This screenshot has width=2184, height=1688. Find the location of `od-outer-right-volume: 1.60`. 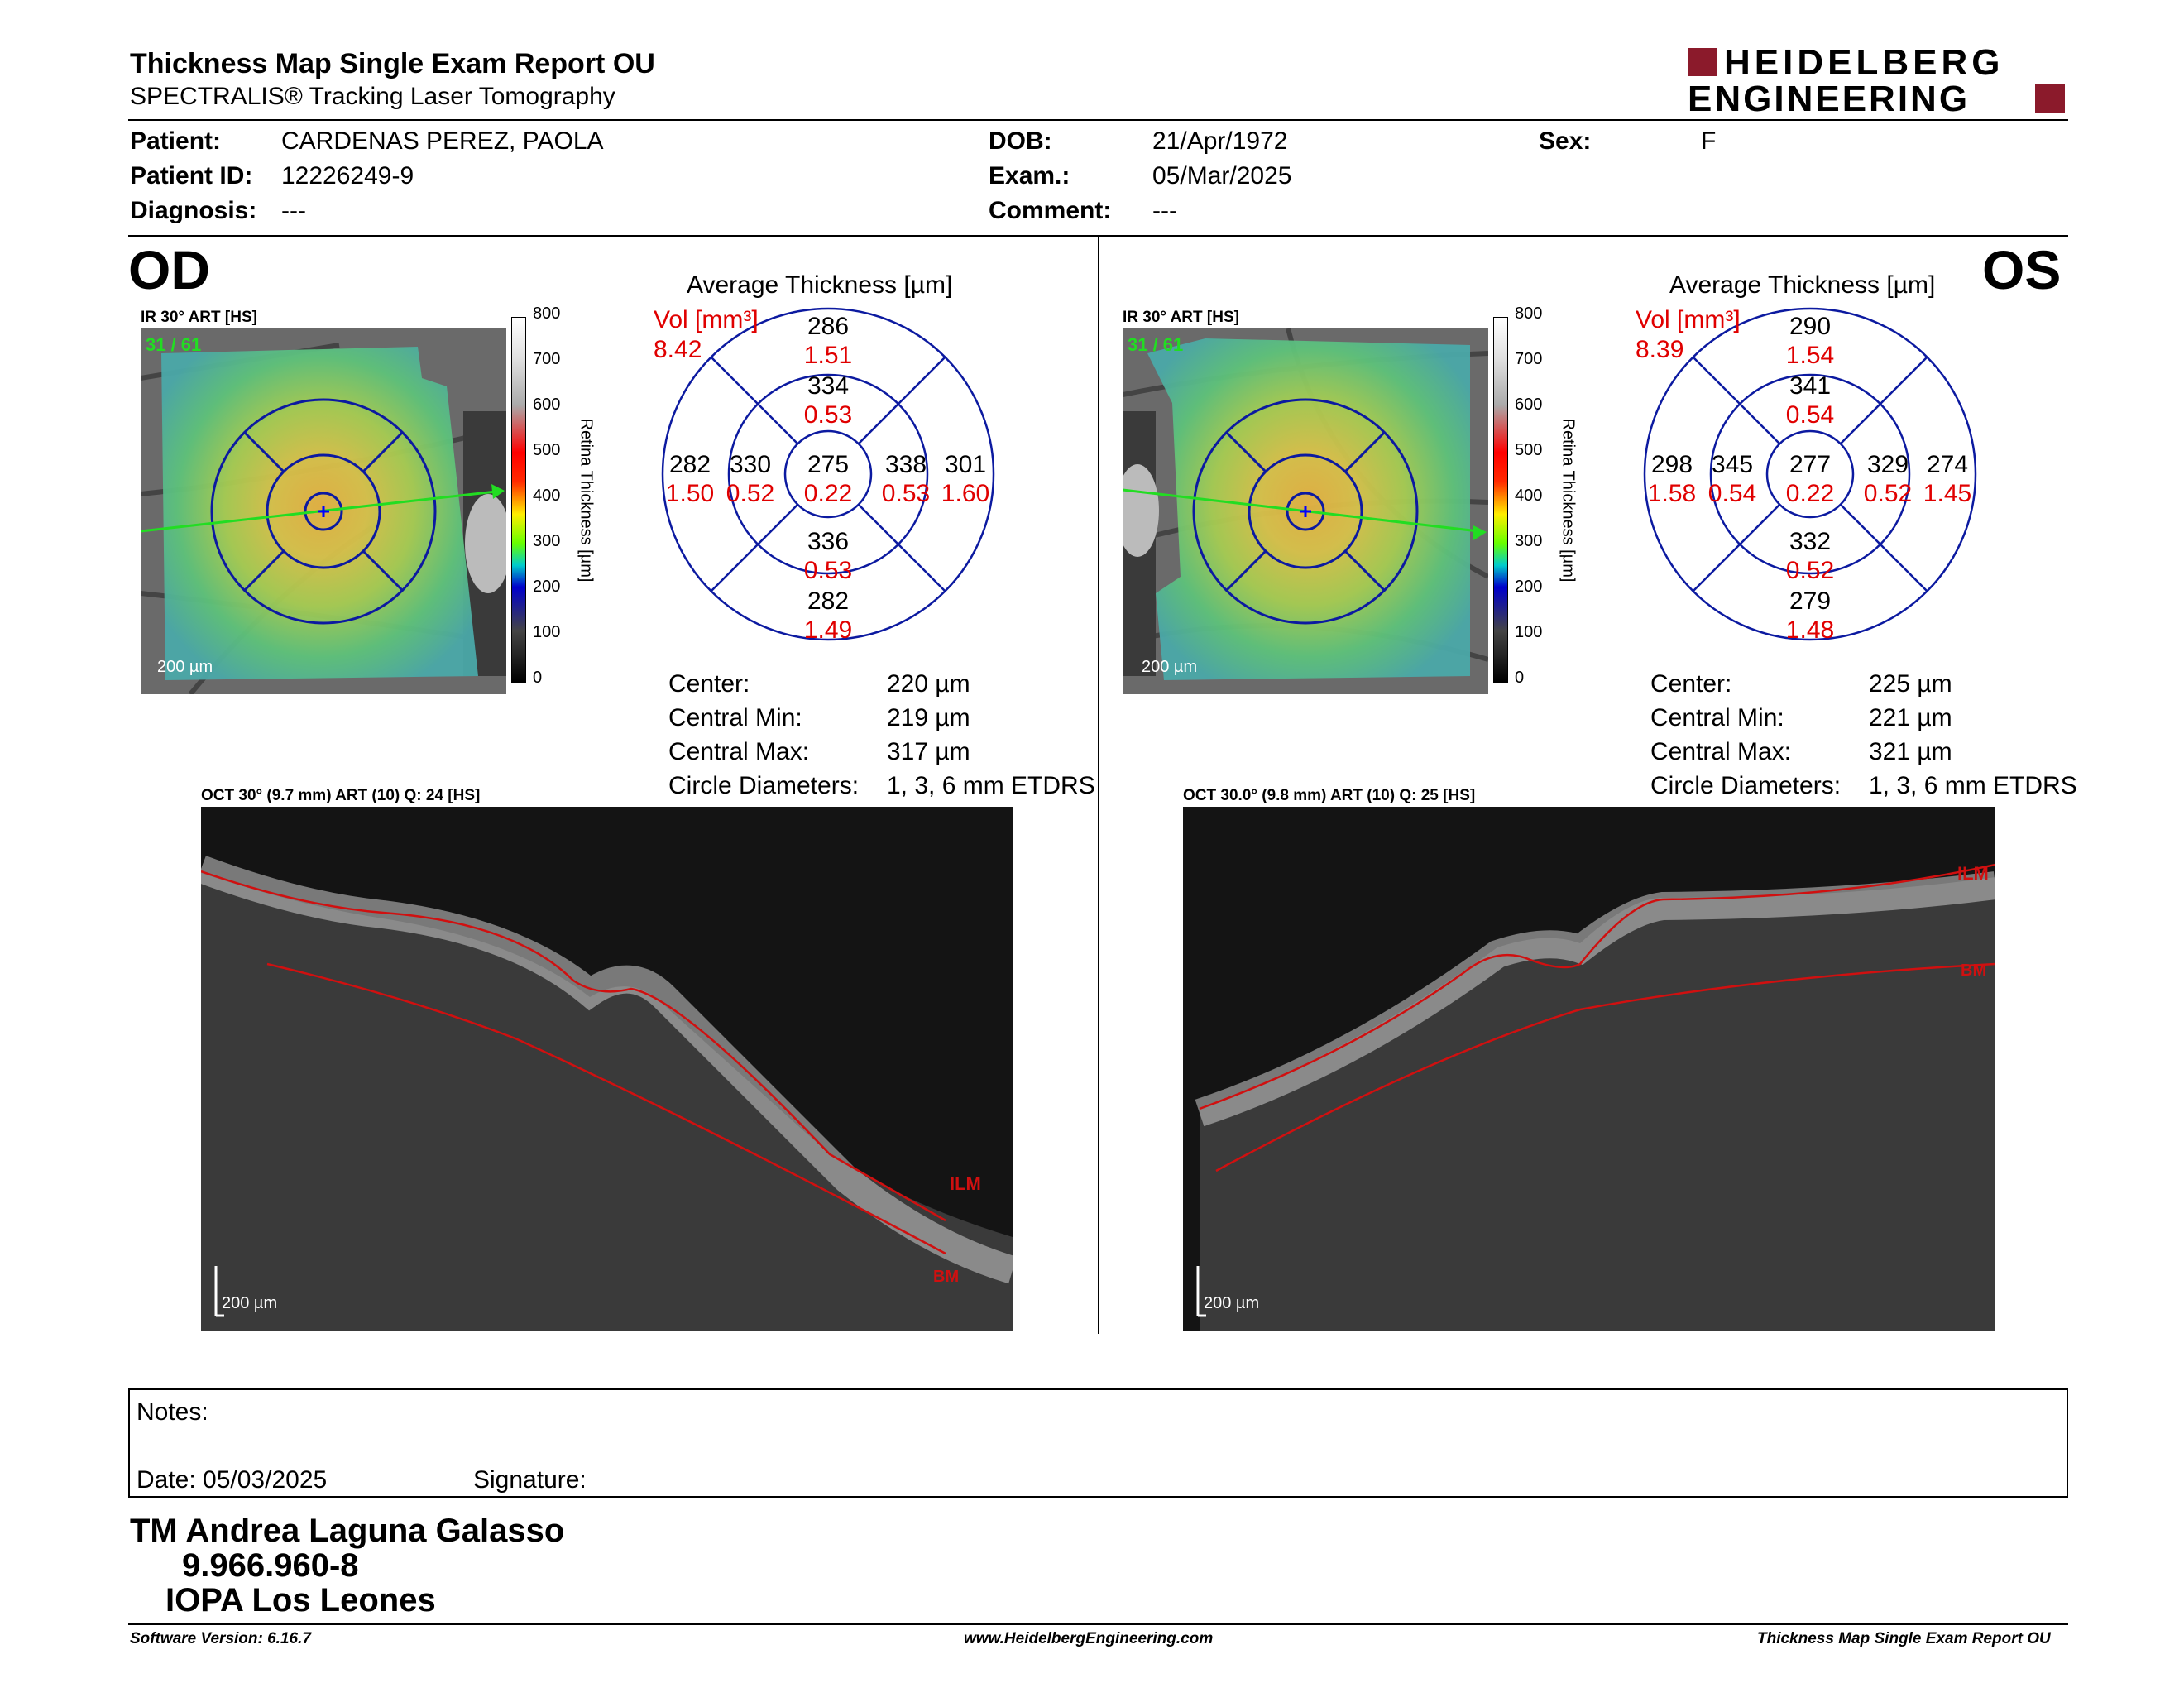

od-outer-right-volume: 1.60 is located at coordinates (965, 493).